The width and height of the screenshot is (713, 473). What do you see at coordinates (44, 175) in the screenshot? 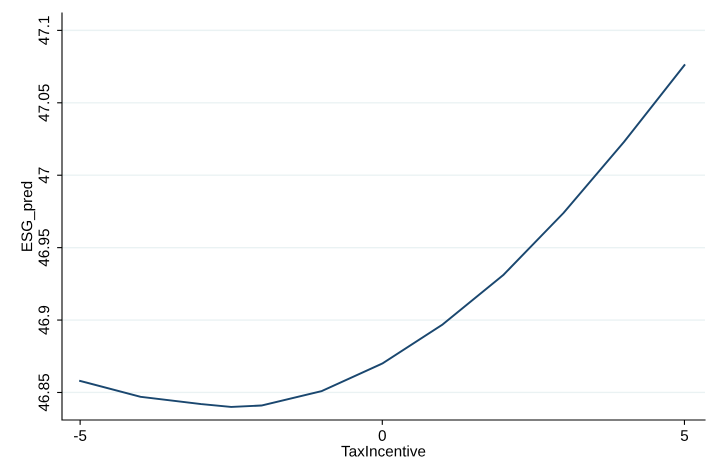
I see `y-tick-label: 47` at bounding box center [44, 175].